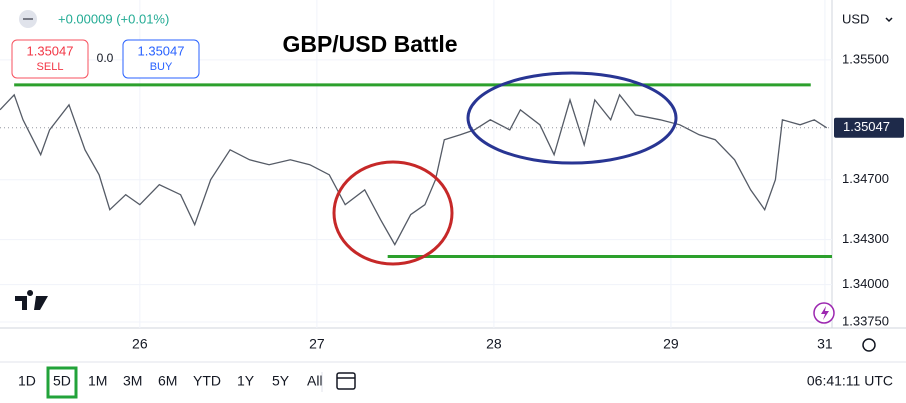 The width and height of the screenshot is (906, 403). I want to click on sell-price: 1.35047, so click(50, 50).